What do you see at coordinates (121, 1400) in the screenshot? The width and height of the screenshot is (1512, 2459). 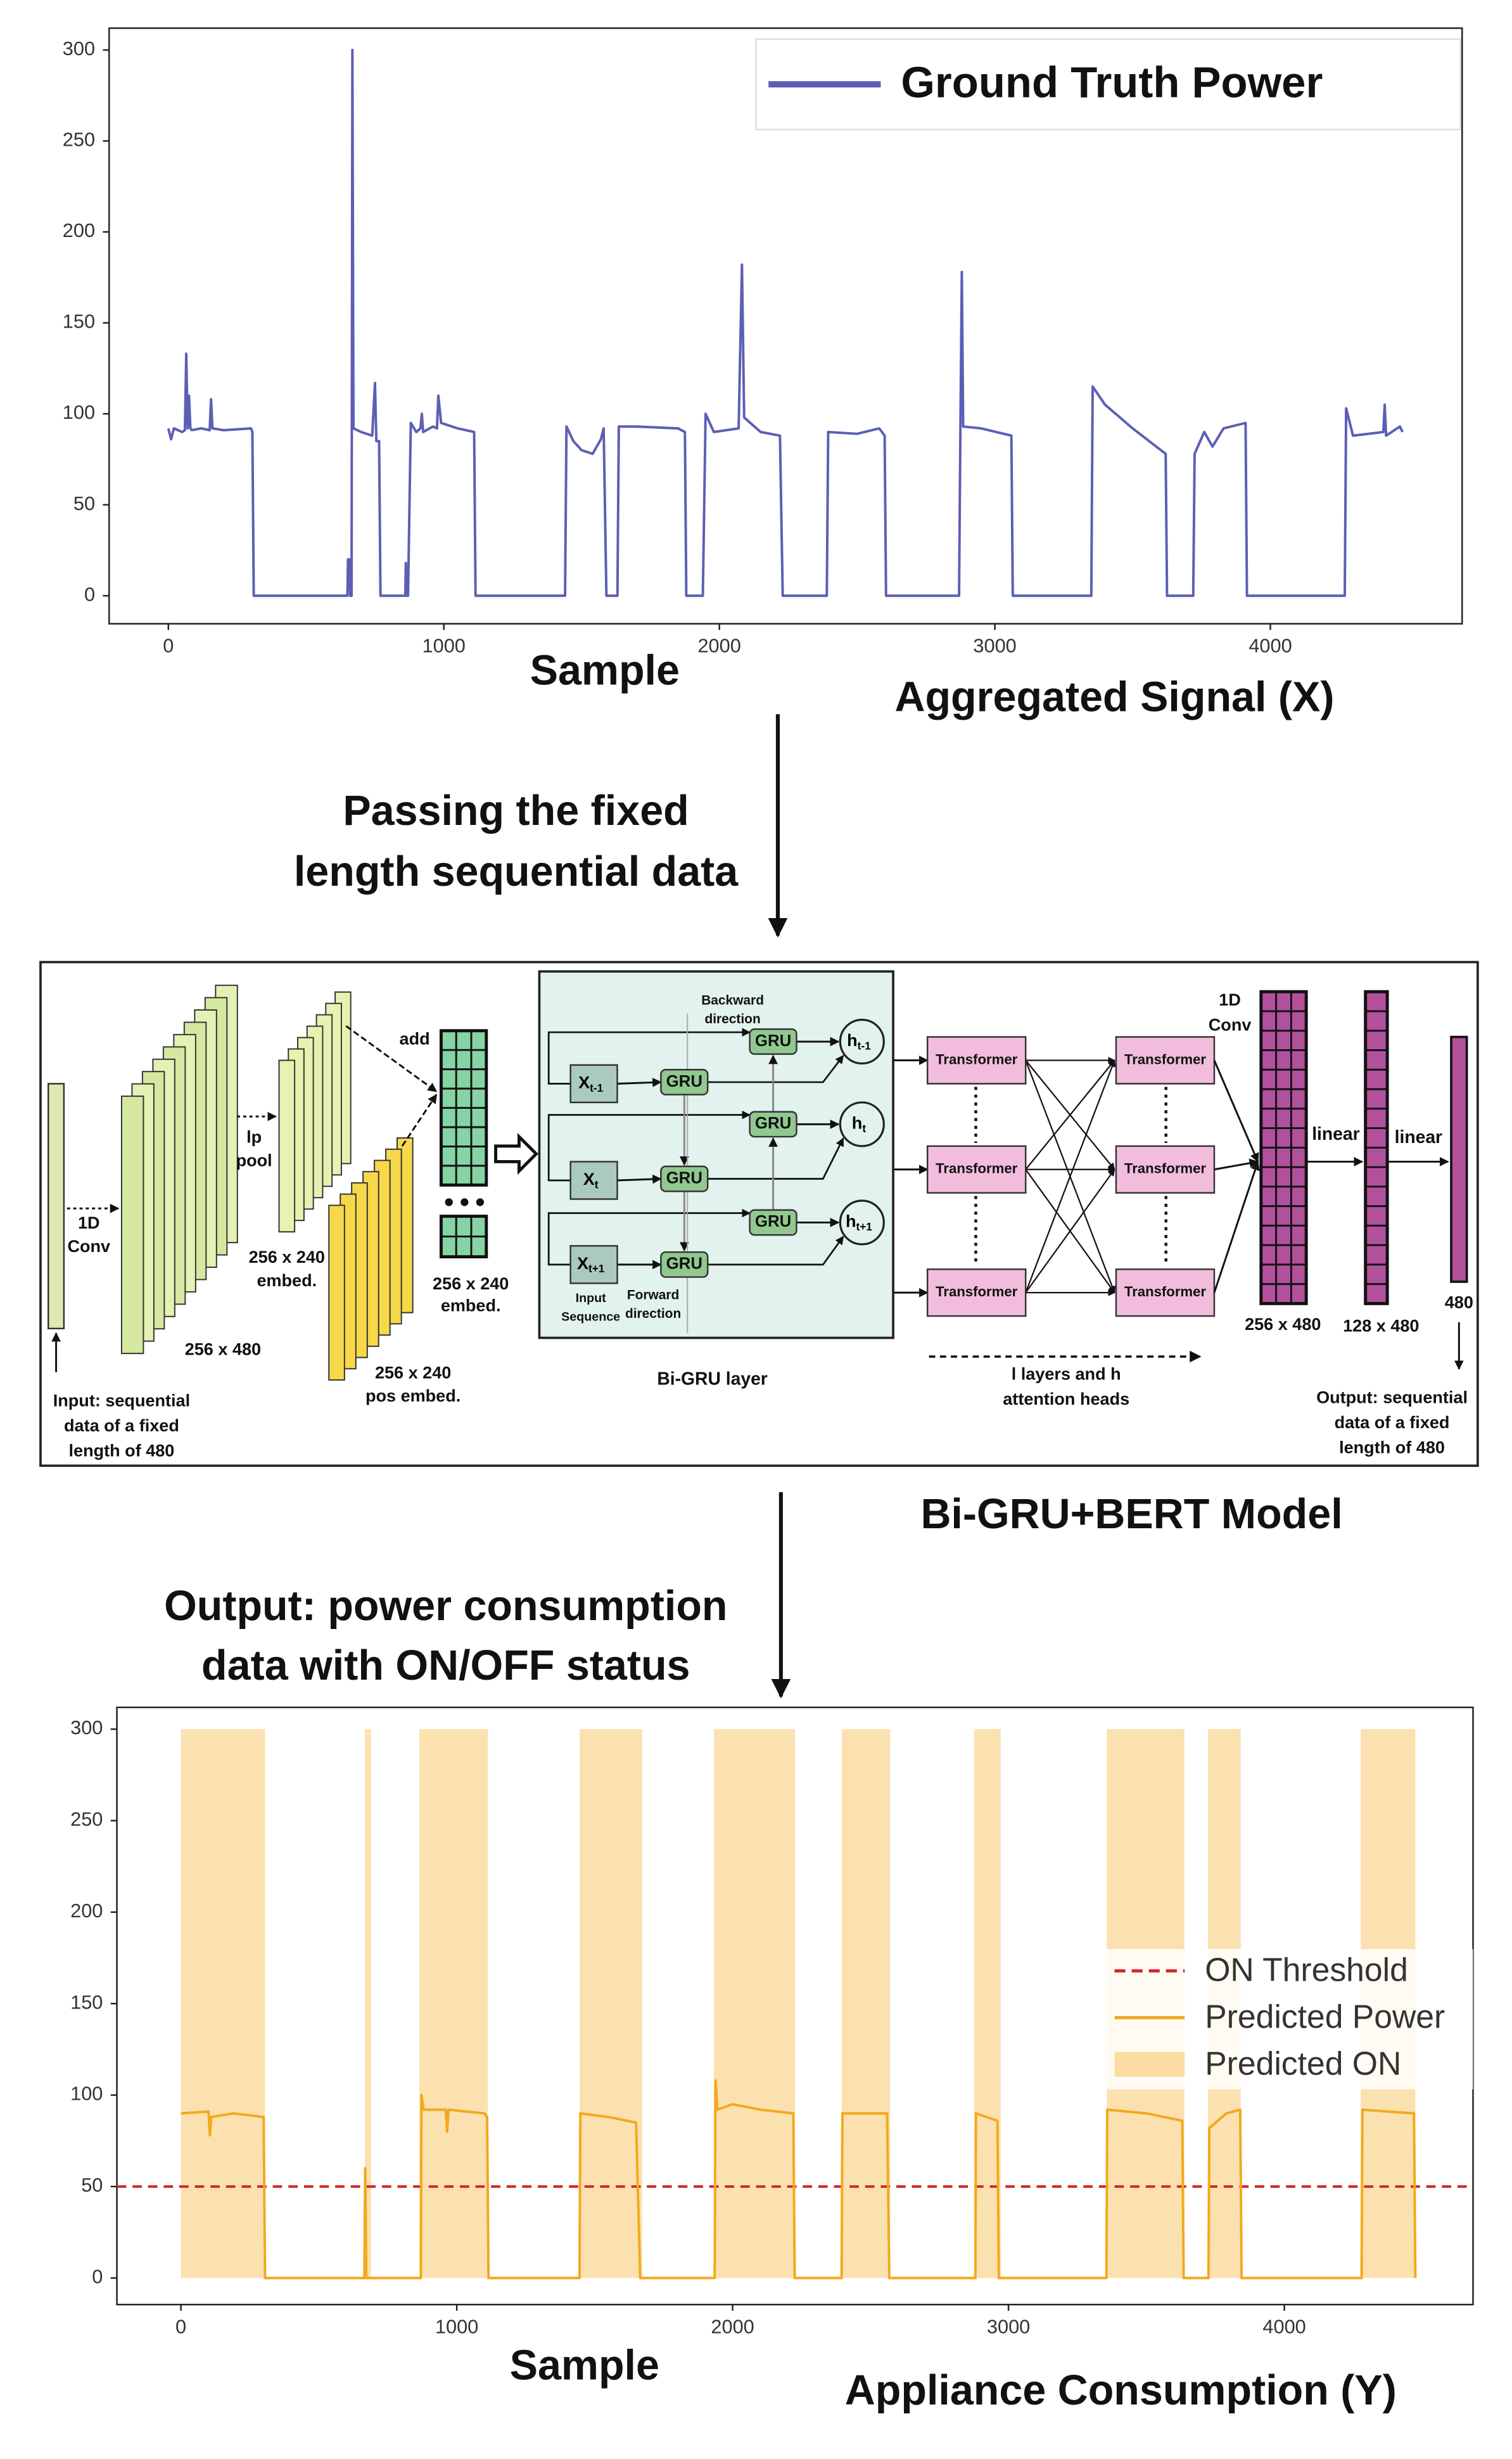 I see `input-label: Input: sequential` at bounding box center [121, 1400].